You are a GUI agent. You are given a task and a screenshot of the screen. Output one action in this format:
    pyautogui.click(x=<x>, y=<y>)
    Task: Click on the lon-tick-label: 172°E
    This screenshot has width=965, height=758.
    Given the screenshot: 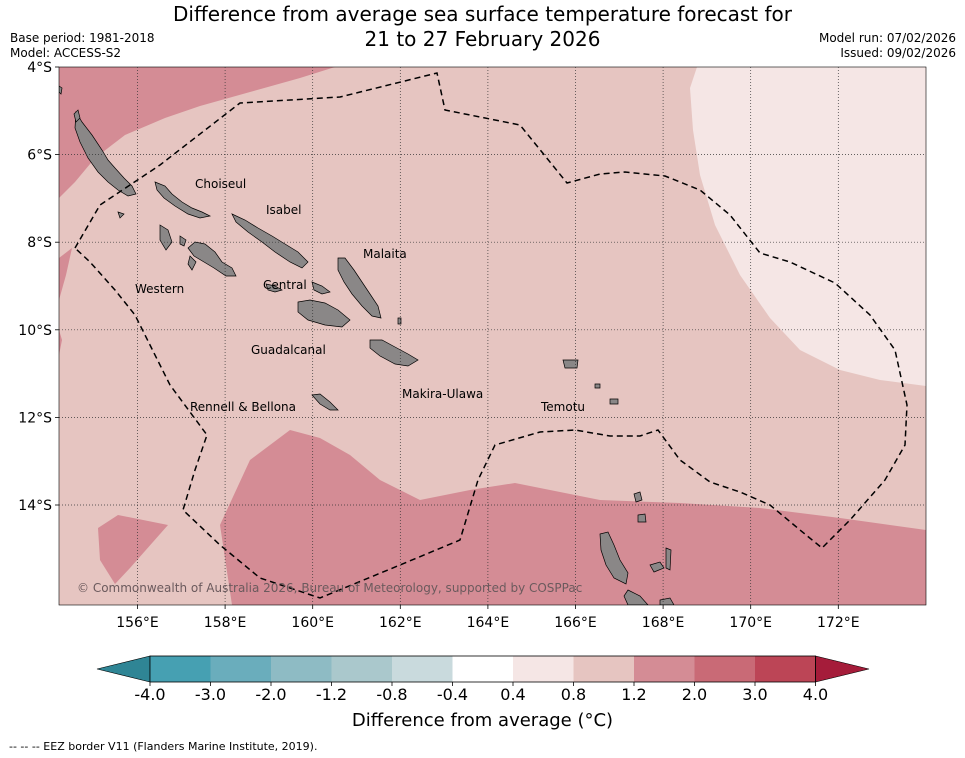 What is the action you would take?
    pyautogui.click(x=838, y=623)
    